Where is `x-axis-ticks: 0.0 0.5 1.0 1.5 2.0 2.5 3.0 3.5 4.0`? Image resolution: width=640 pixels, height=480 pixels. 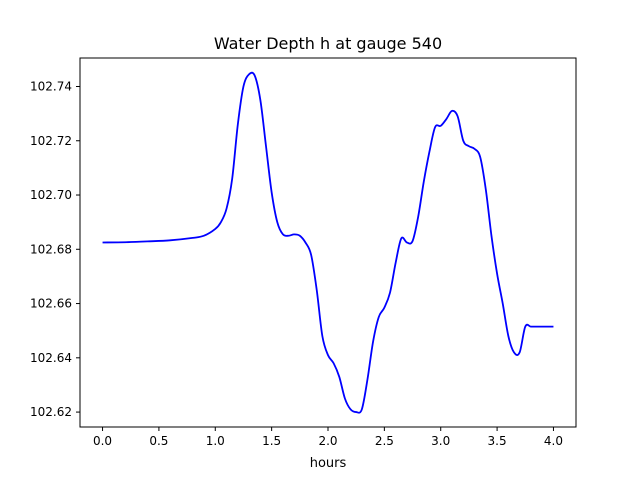 x-axis-ticks: 0.0 0.5 1.0 1.5 2.0 2.5 3.0 3.5 4.0 is located at coordinates (328, 437).